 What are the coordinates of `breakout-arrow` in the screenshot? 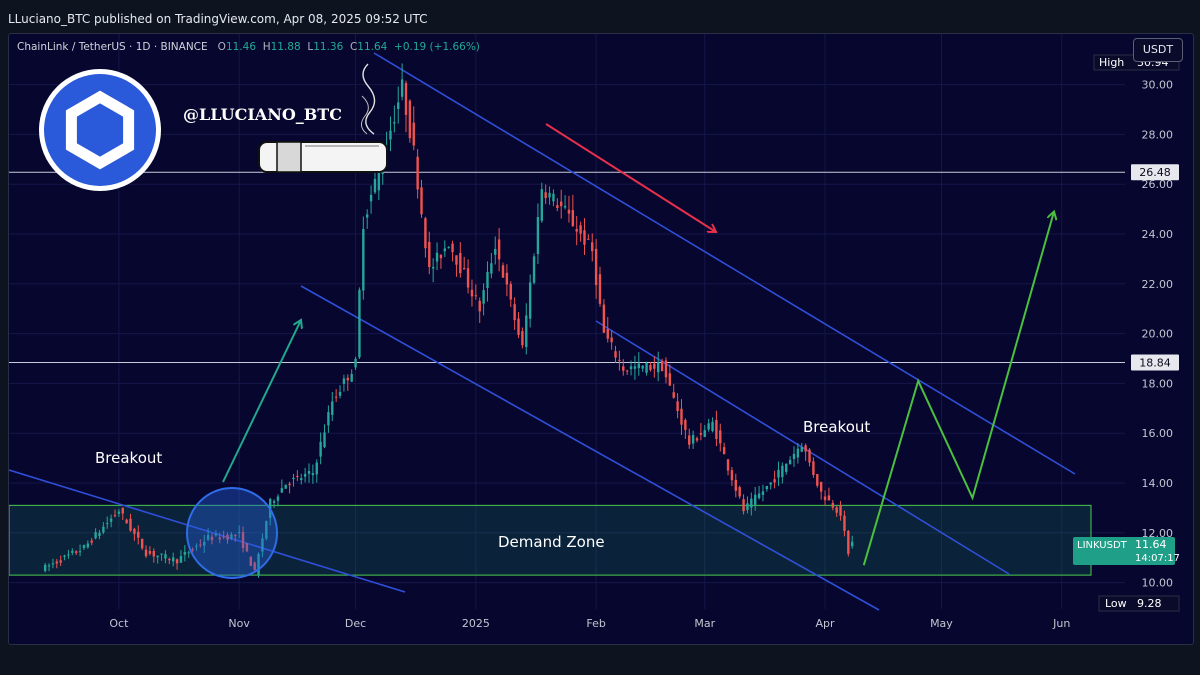 It's located at (261, 401).